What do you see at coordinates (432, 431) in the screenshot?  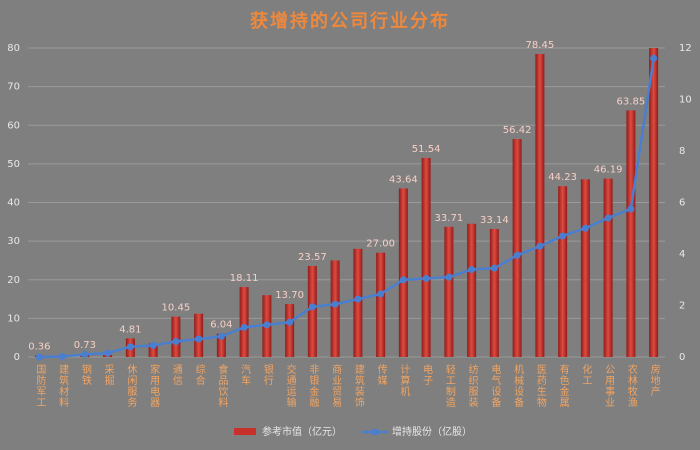 I see `legend-label: 增持股份（亿股）` at bounding box center [432, 431].